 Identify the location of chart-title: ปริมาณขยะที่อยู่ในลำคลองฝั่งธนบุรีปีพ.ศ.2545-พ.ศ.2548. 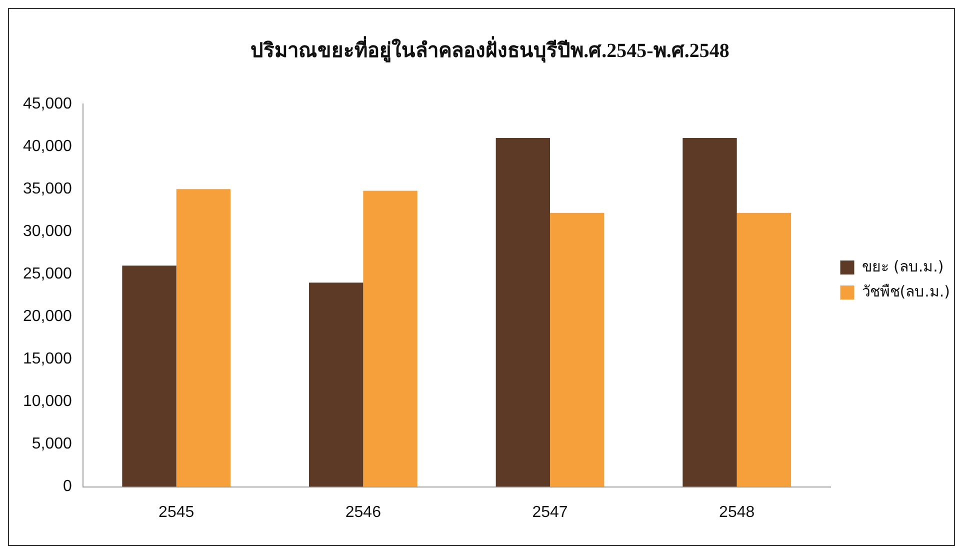
(490, 49).